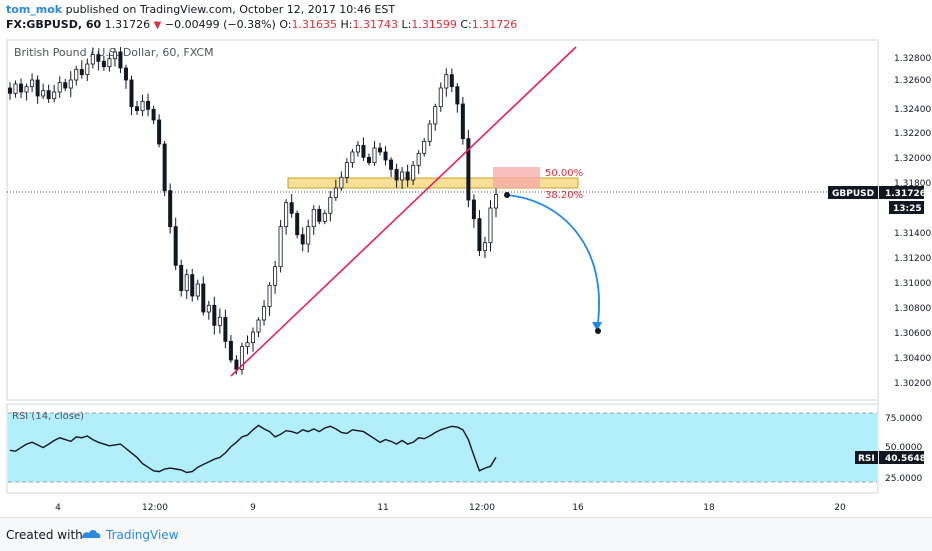 The image size is (932, 551). Describe the element at coordinates (553, 262) in the screenshot. I see `projection-arrow` at that location.